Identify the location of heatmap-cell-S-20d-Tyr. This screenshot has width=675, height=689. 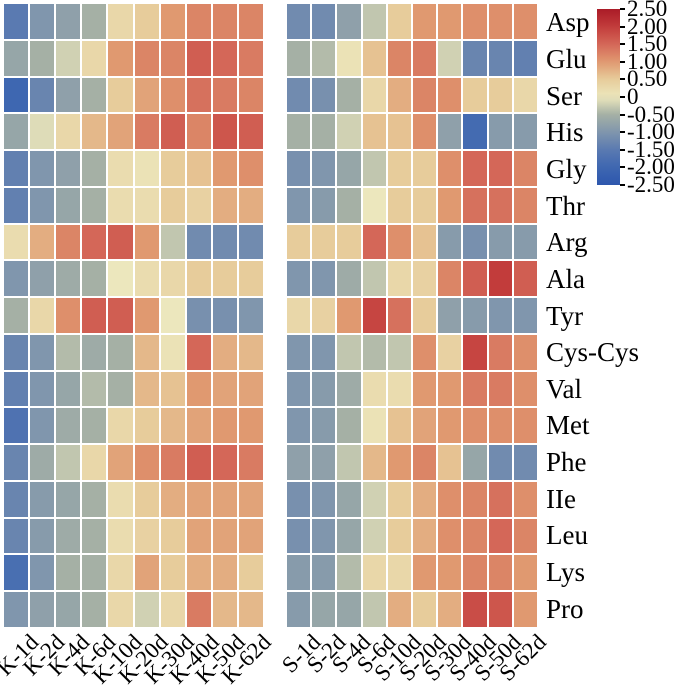
(425, 315).